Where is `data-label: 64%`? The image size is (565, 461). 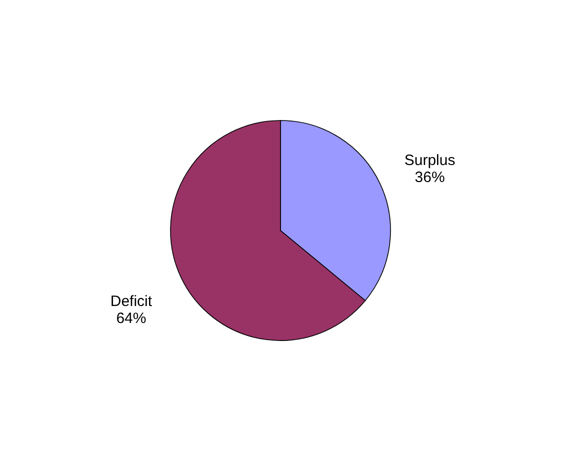
data-label: 64% is located at coordinates (131, 318).